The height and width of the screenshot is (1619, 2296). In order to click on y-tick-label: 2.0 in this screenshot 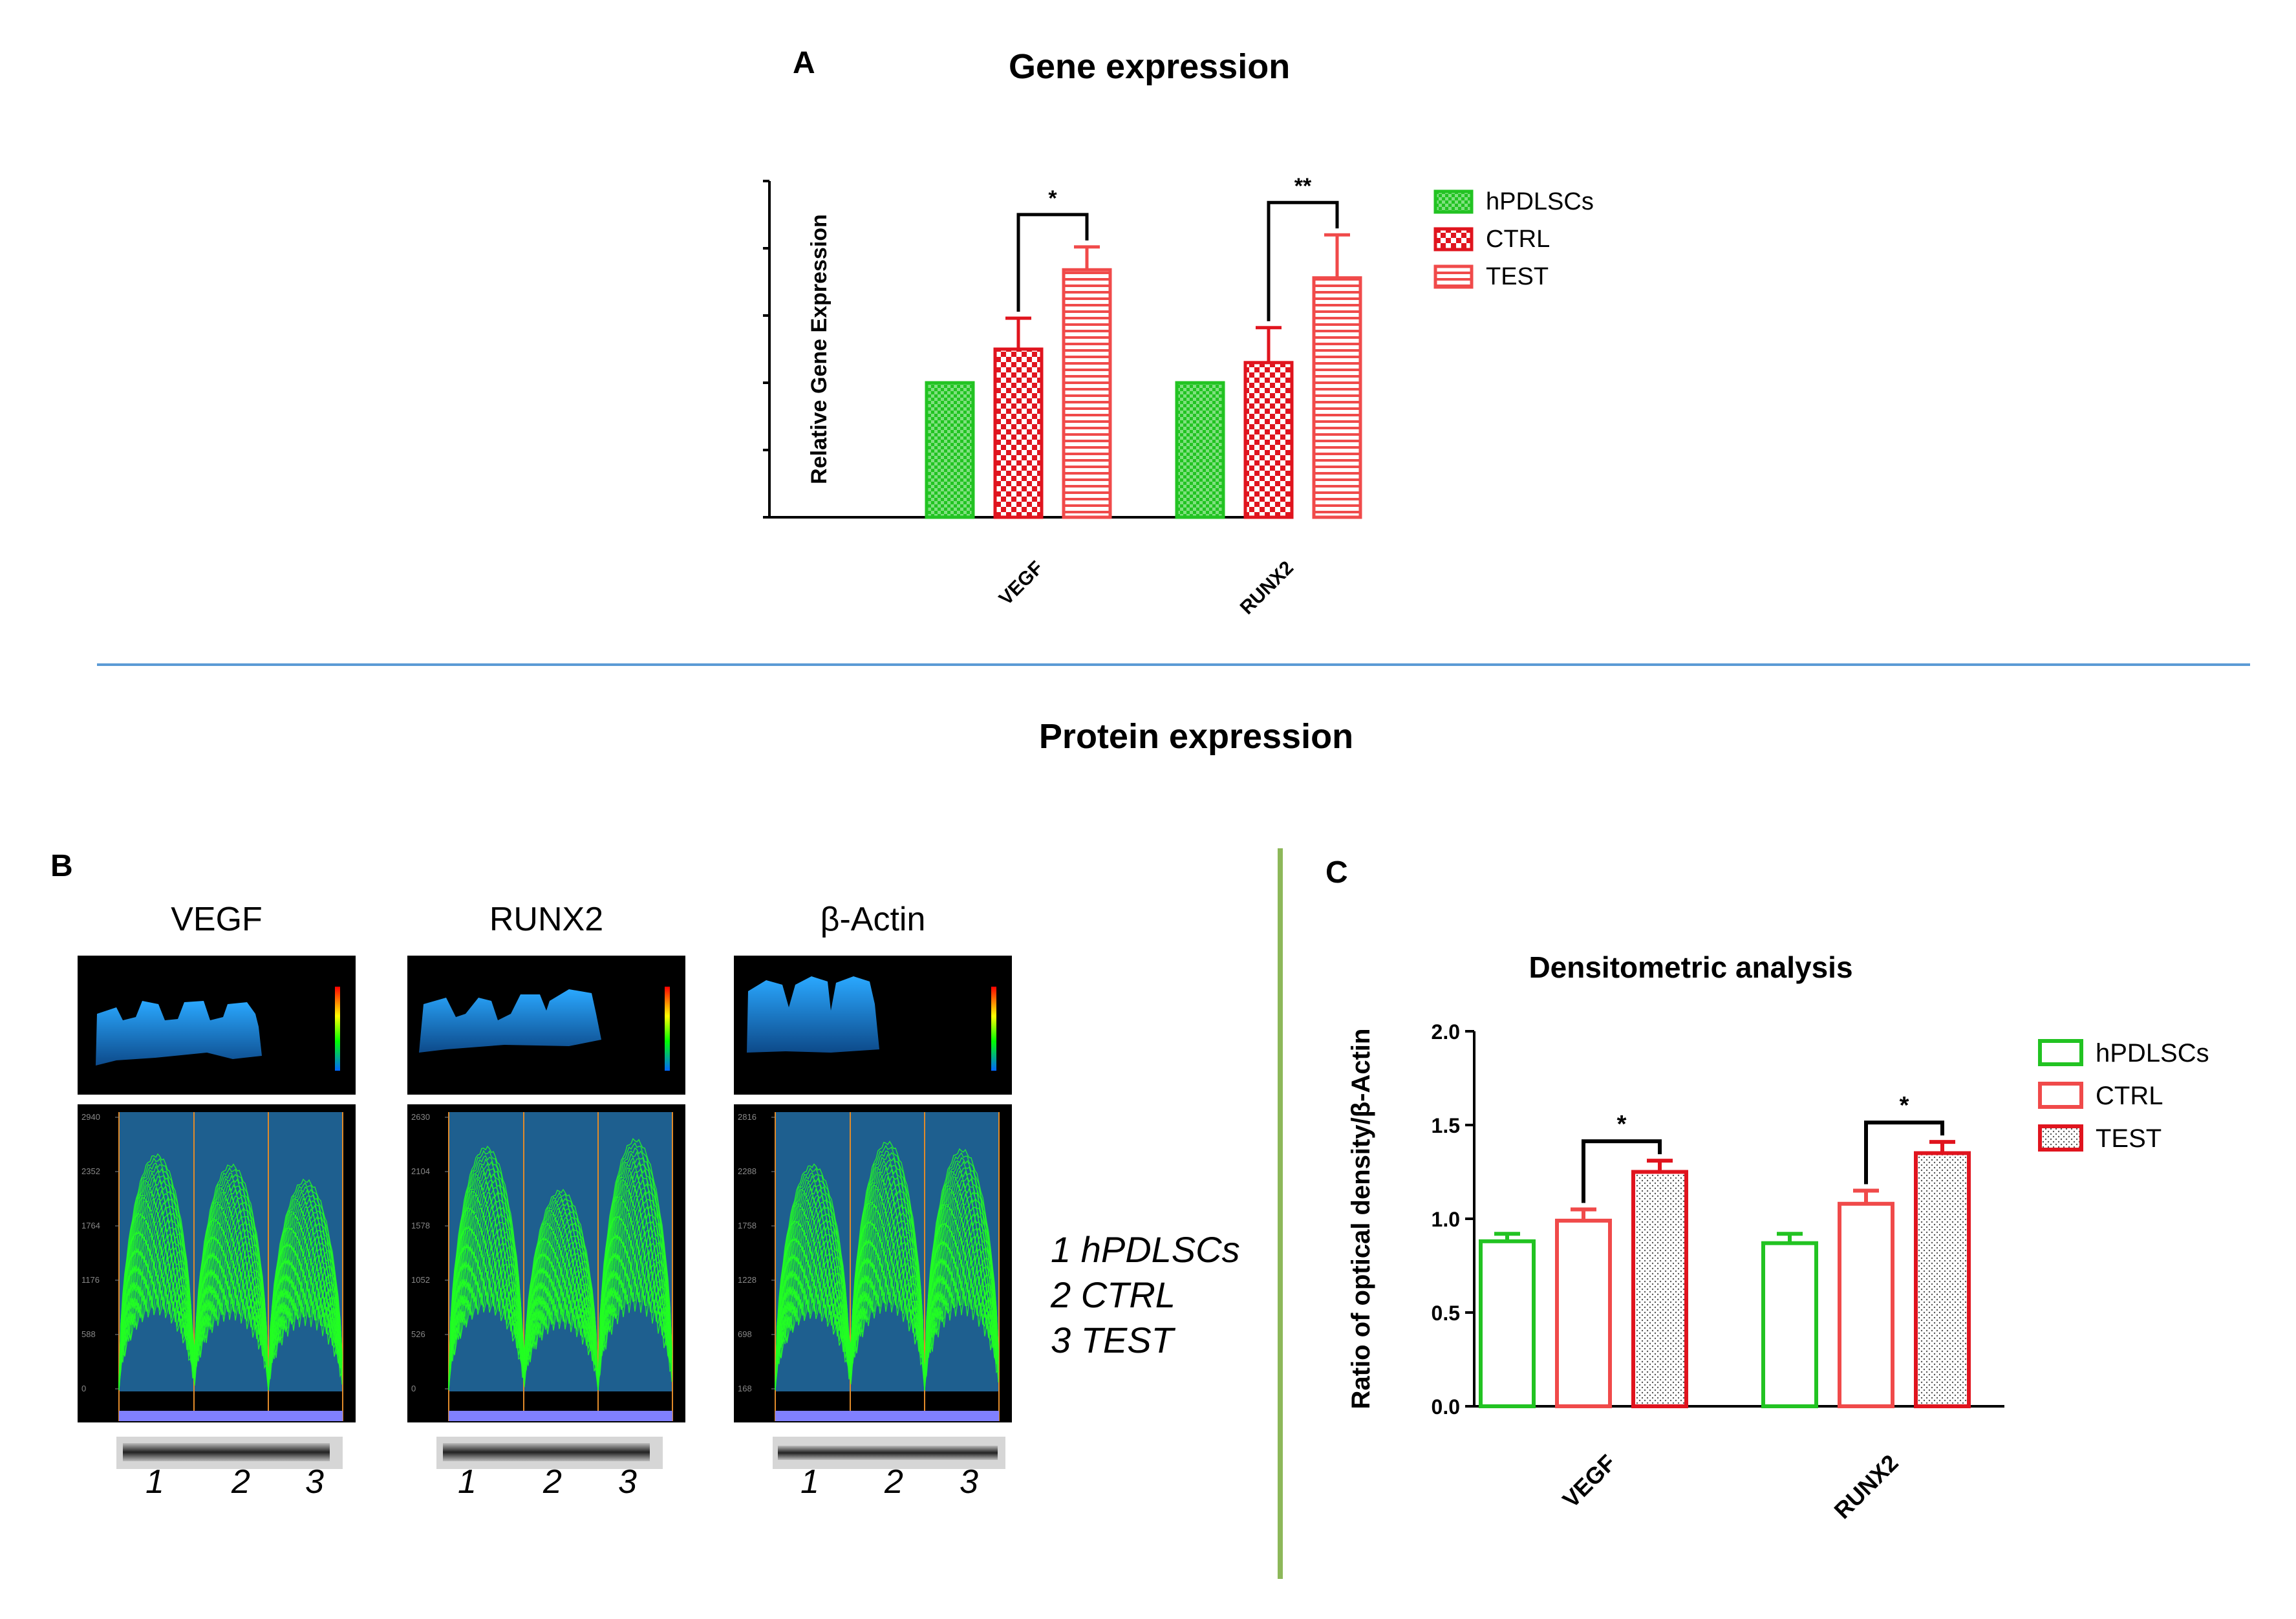, I will do `click(1446, 1032)`.